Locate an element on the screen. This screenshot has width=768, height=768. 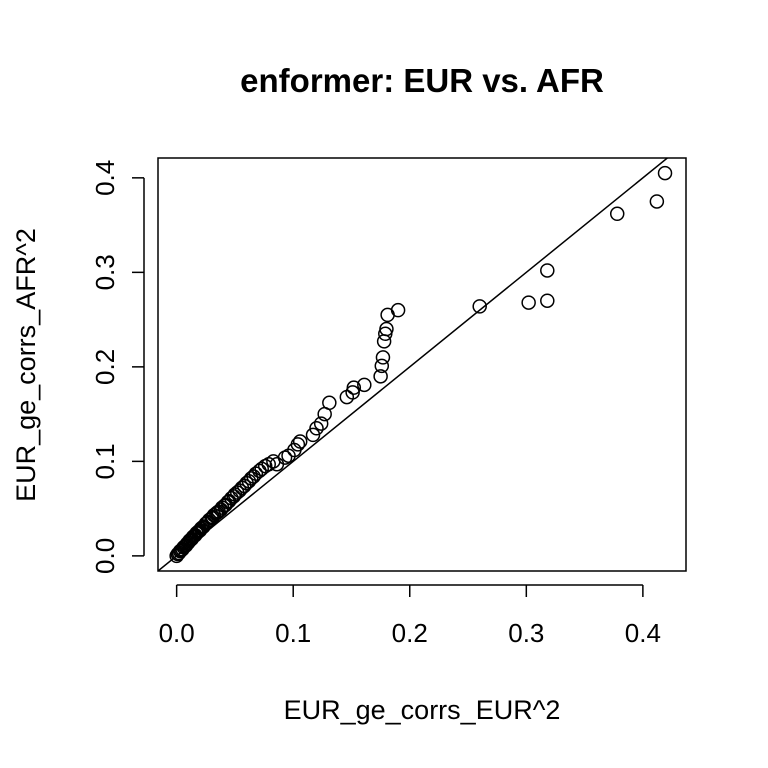
y-tick-label: 0.1 is located at coordinates (105, 461).